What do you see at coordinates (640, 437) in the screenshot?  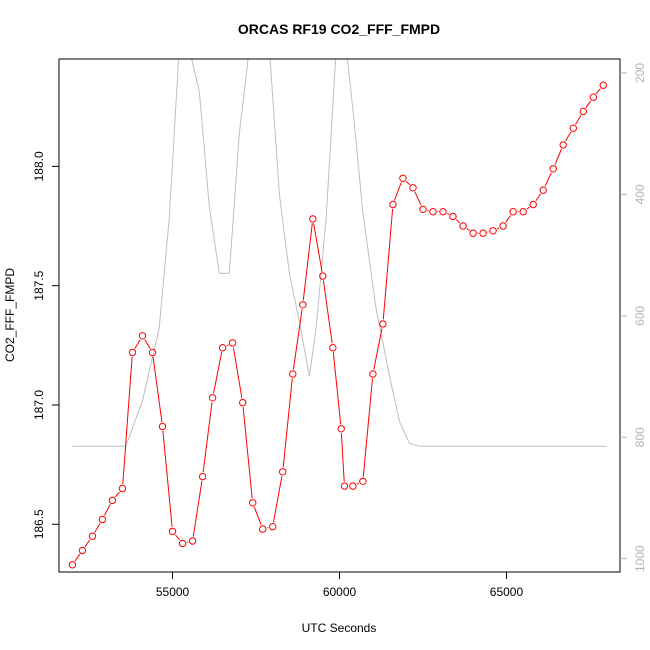 I see `secondary-y-tick-label: 800` at bounding box center [640, 437].